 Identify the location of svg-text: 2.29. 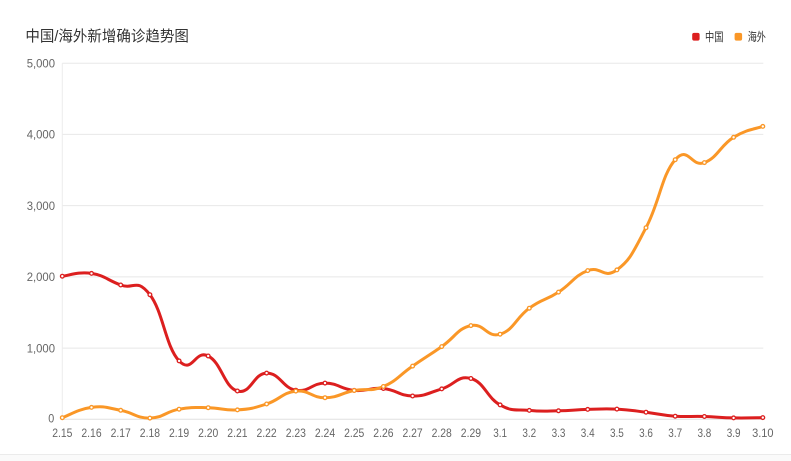
(471, 433).